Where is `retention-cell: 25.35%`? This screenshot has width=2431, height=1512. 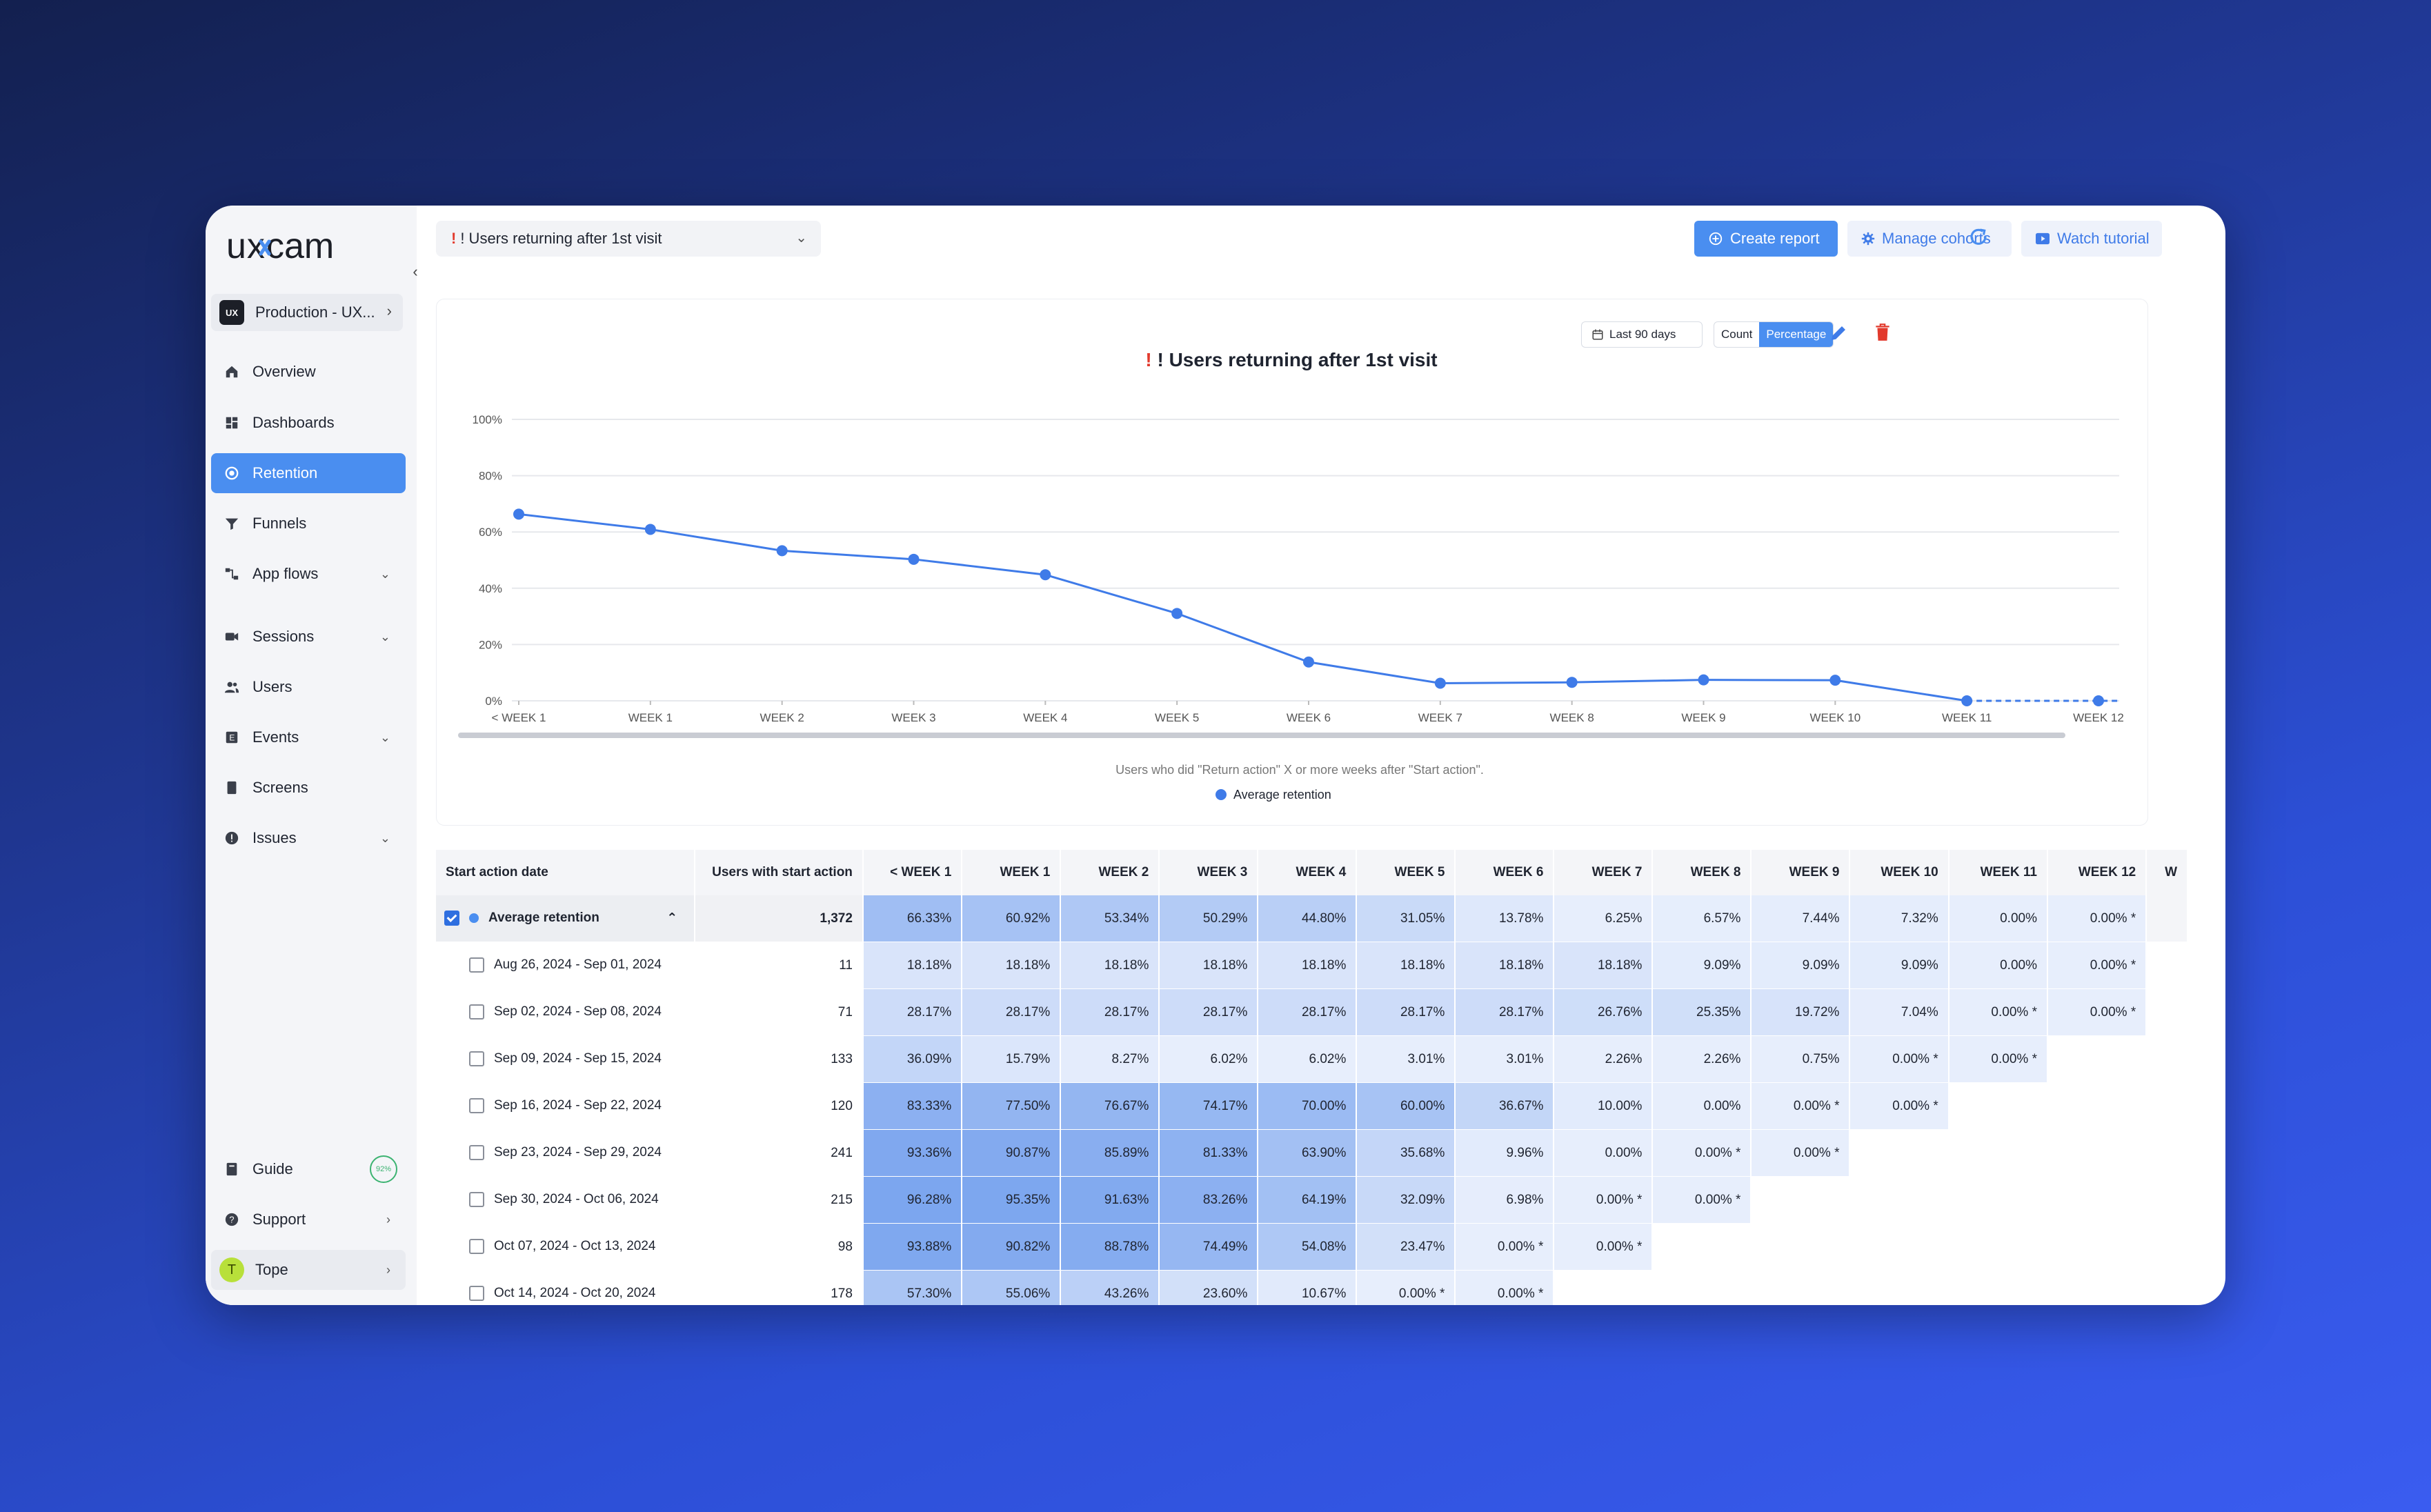 retention-cell: 25.35% is located at coordinates (1702, 1012).